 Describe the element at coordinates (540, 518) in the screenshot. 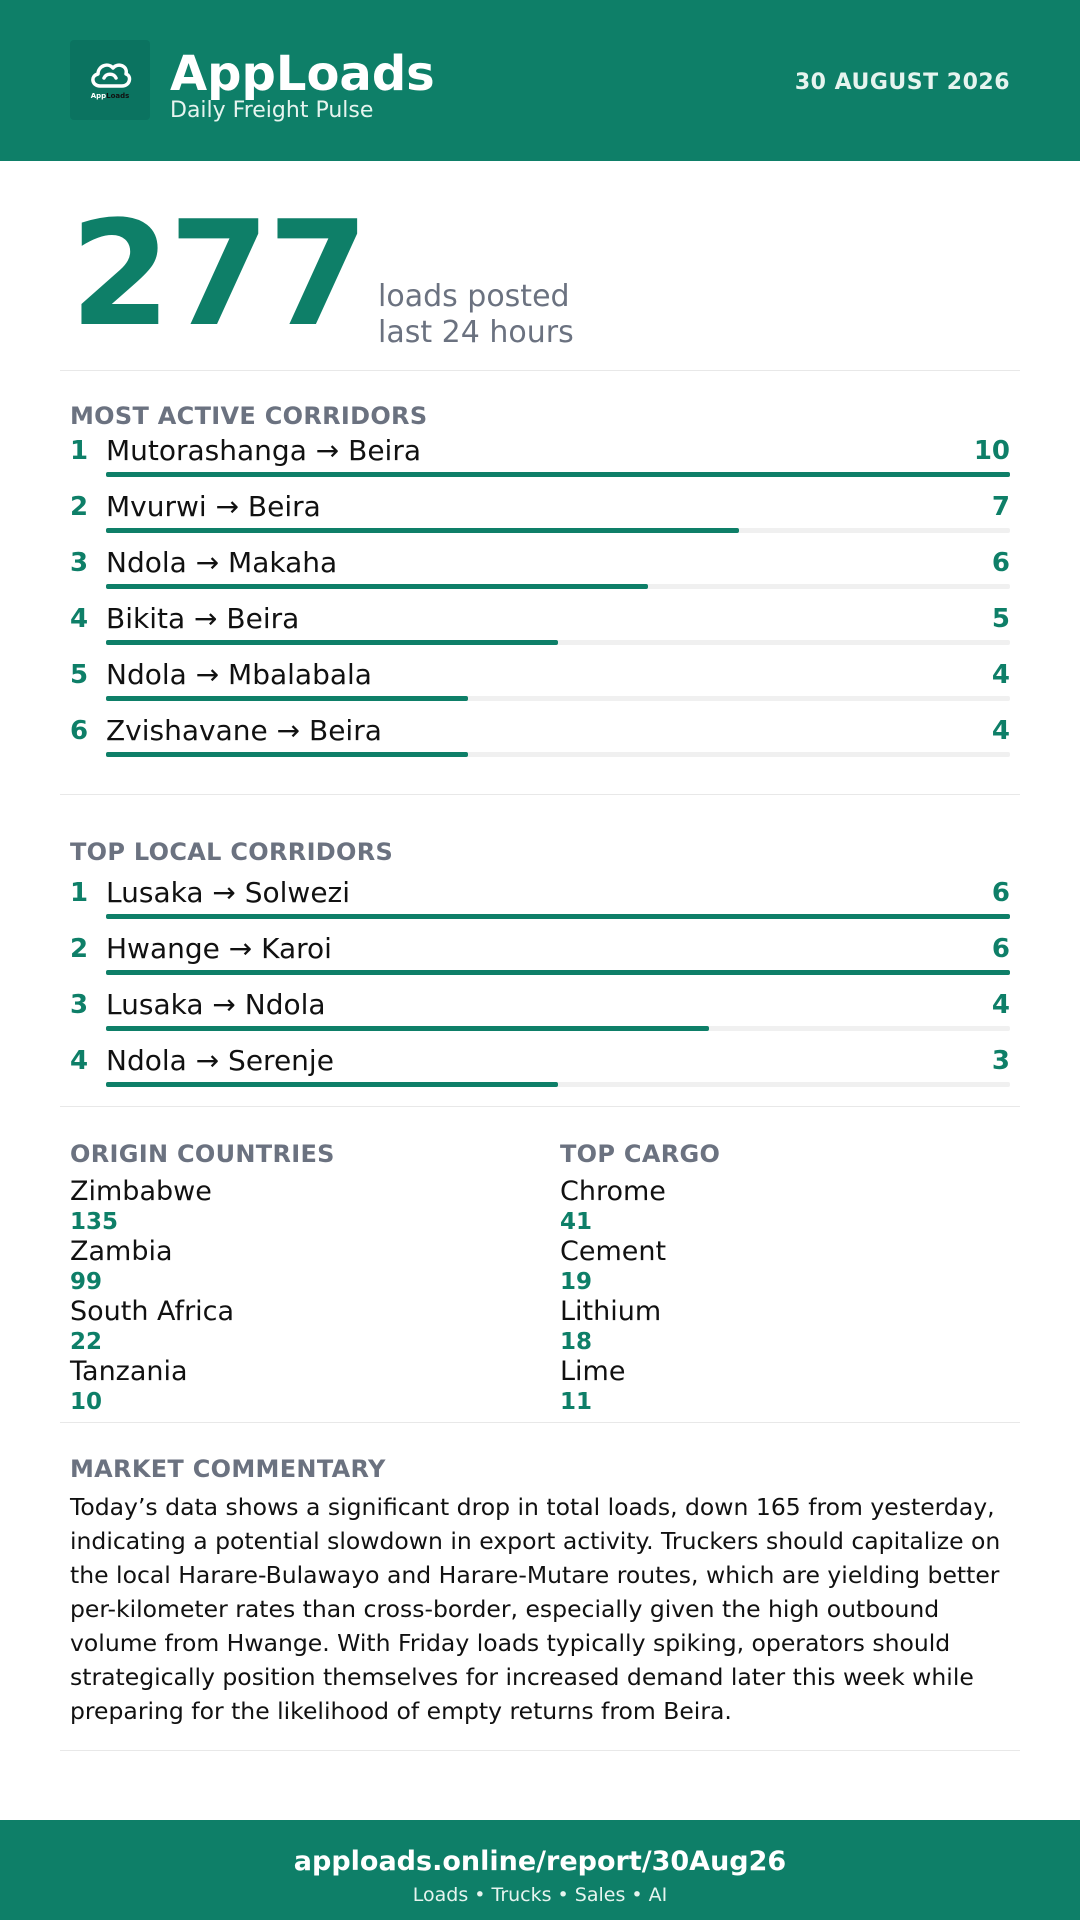

I see `corridor-row: 2 Mvurwi → Beira 7` at that location.